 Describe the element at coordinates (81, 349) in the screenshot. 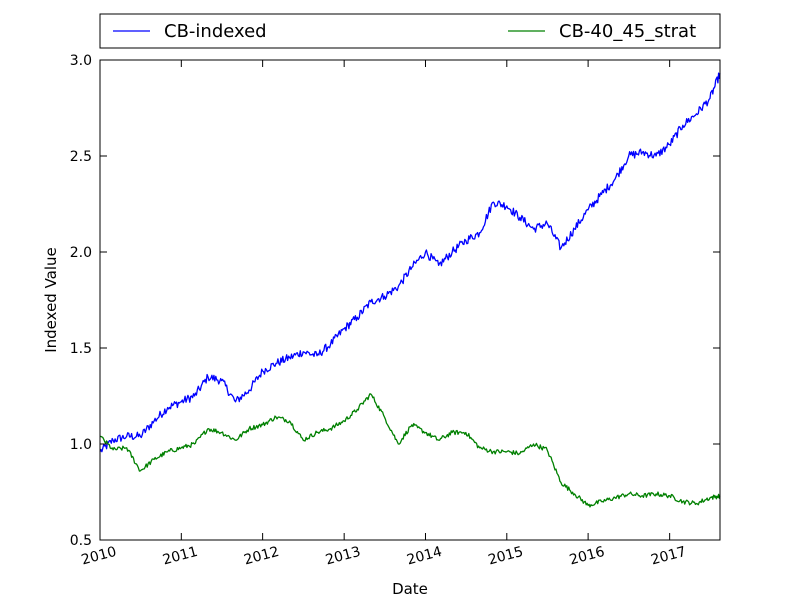

I see `y-tick-label: 1.5` at that location.